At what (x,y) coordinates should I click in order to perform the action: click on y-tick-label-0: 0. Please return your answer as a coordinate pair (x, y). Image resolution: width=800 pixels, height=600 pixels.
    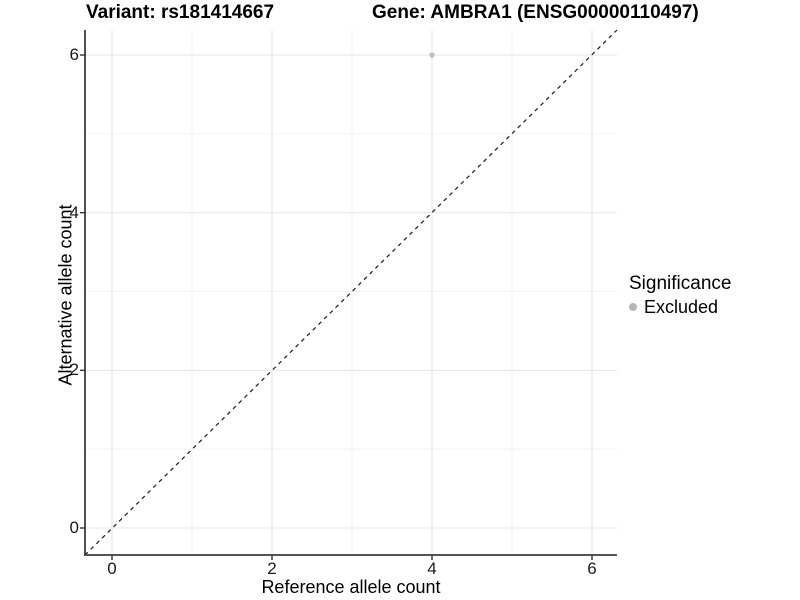
    Looking at the image, I should click on (74, 527).